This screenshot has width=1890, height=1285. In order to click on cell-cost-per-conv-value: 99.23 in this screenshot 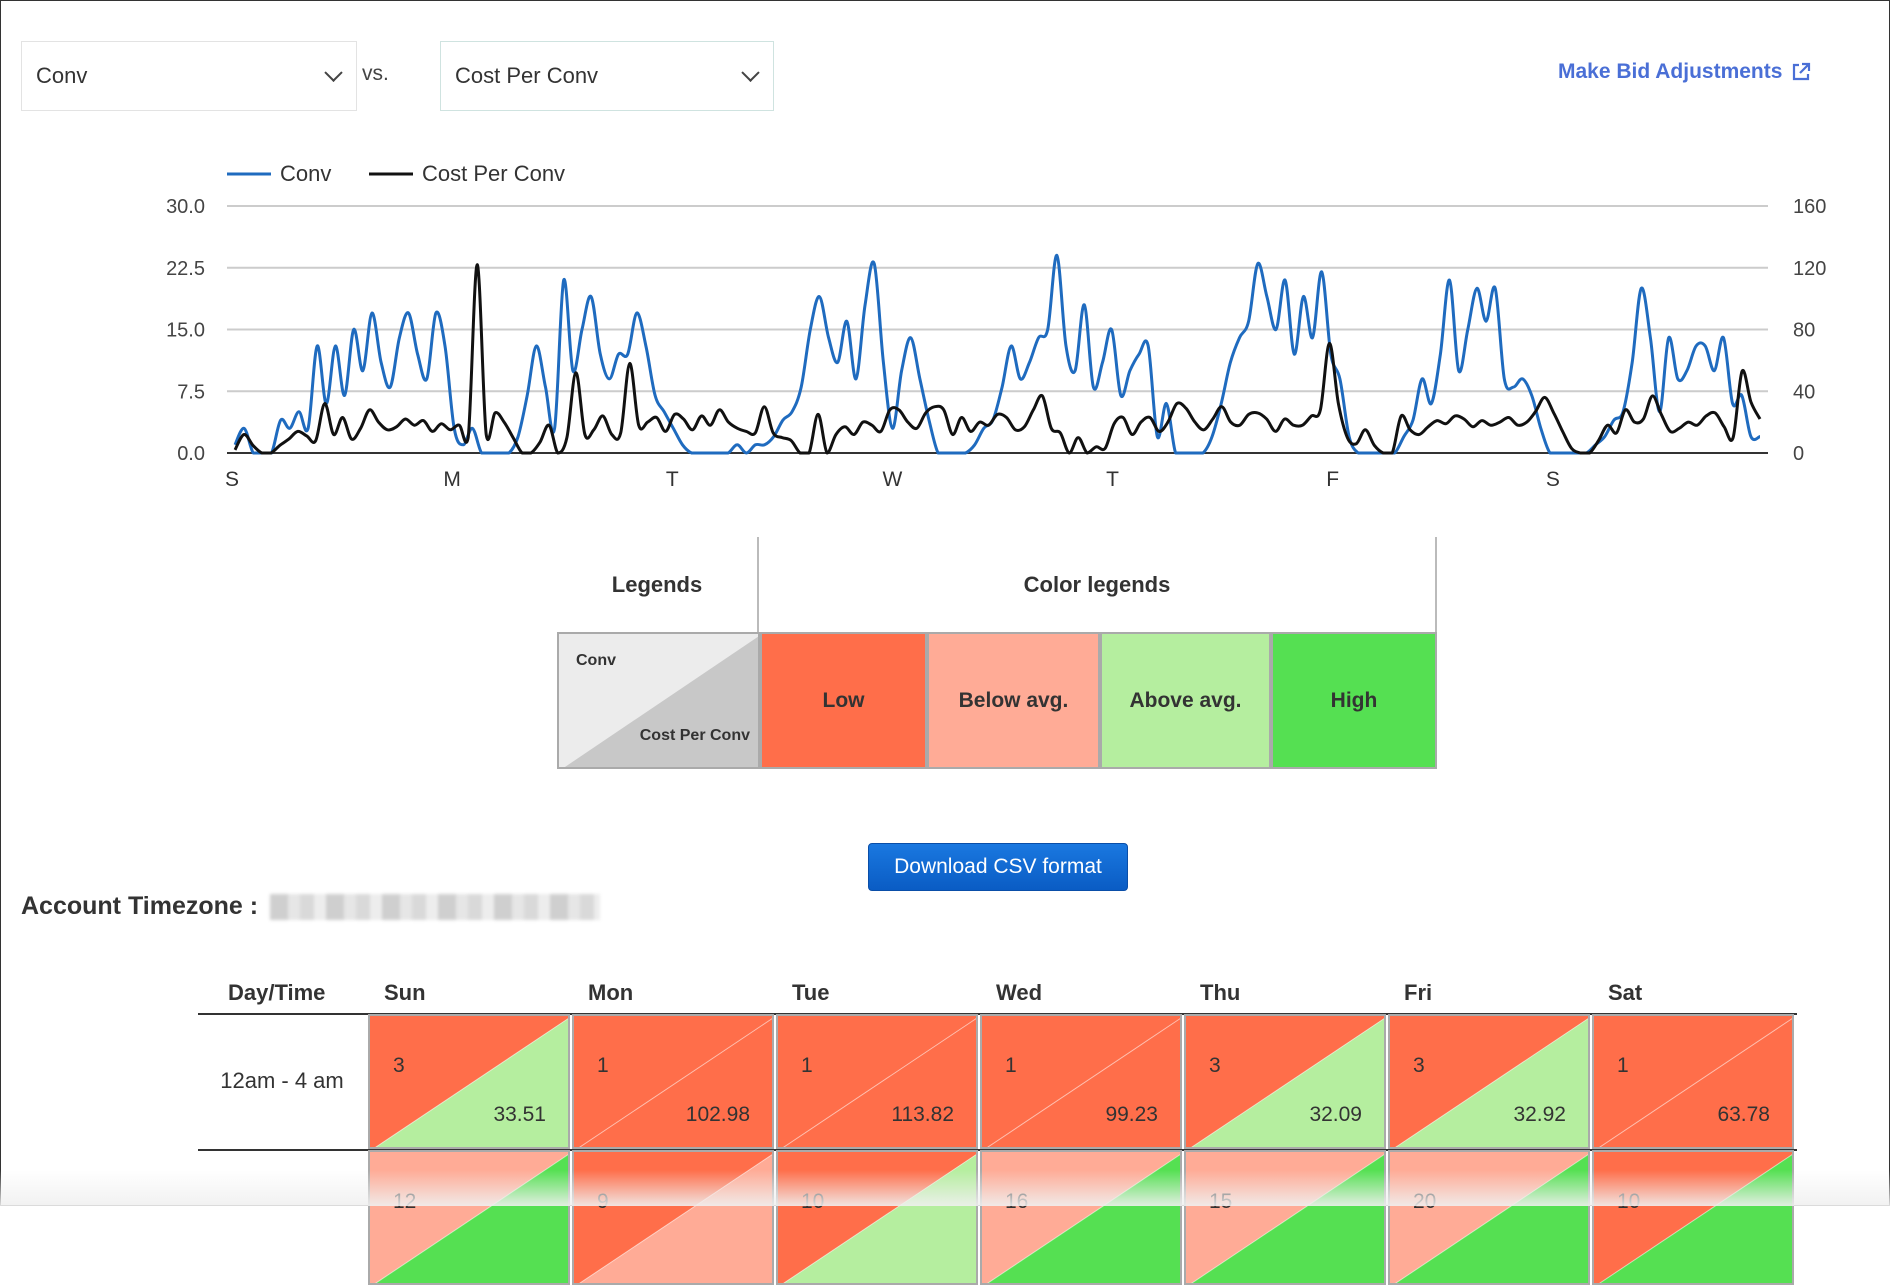, I will do `click(1131, 1114)`.